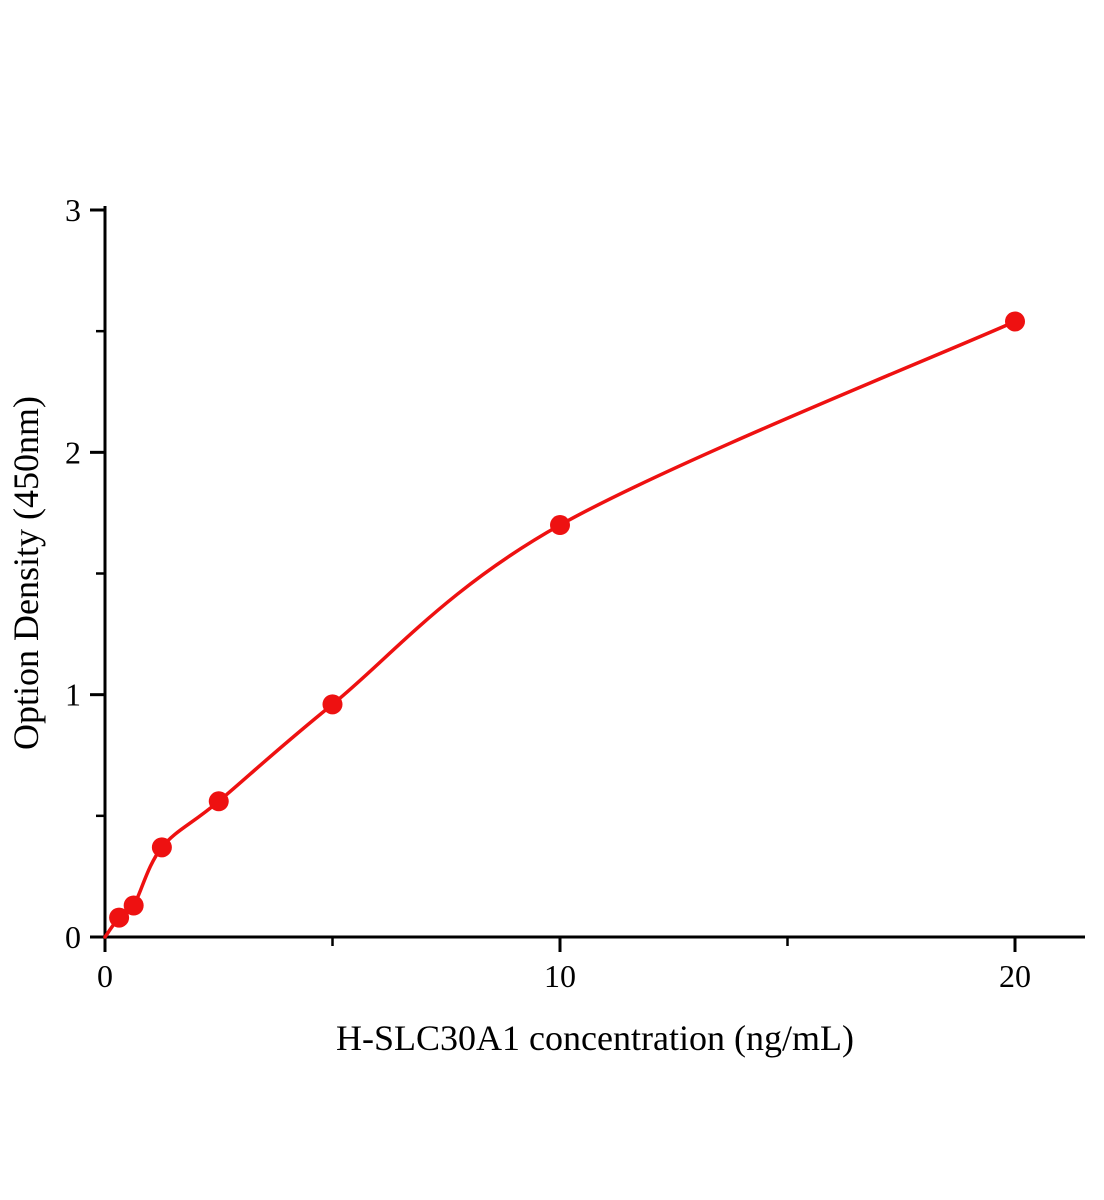 This screenshot has height=1200, width=1104. I want to click on y-tick-label: 2, so click(73, 452).